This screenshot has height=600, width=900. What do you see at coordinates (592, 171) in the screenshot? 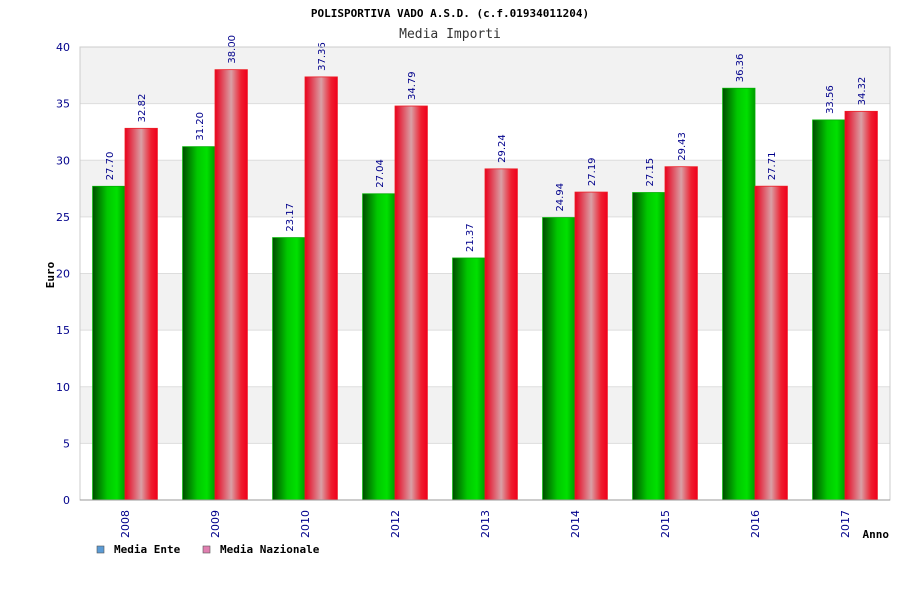
I see `bar-value-label: 27.19` at bounding box center [592, 171].